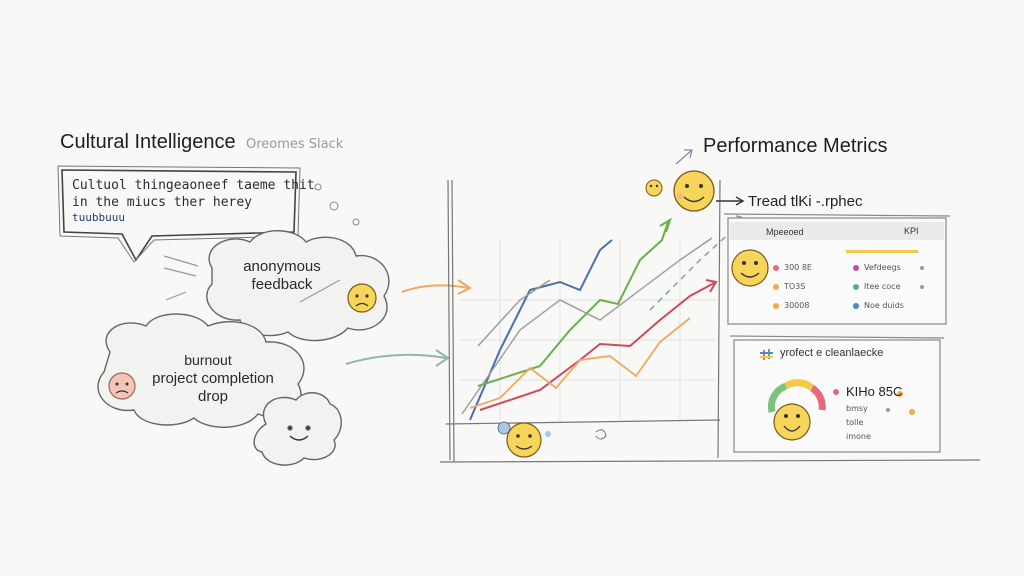  Describe the element at coordinates (362, 298) in the screenshot. I see `worried-emoji-face` at that location.